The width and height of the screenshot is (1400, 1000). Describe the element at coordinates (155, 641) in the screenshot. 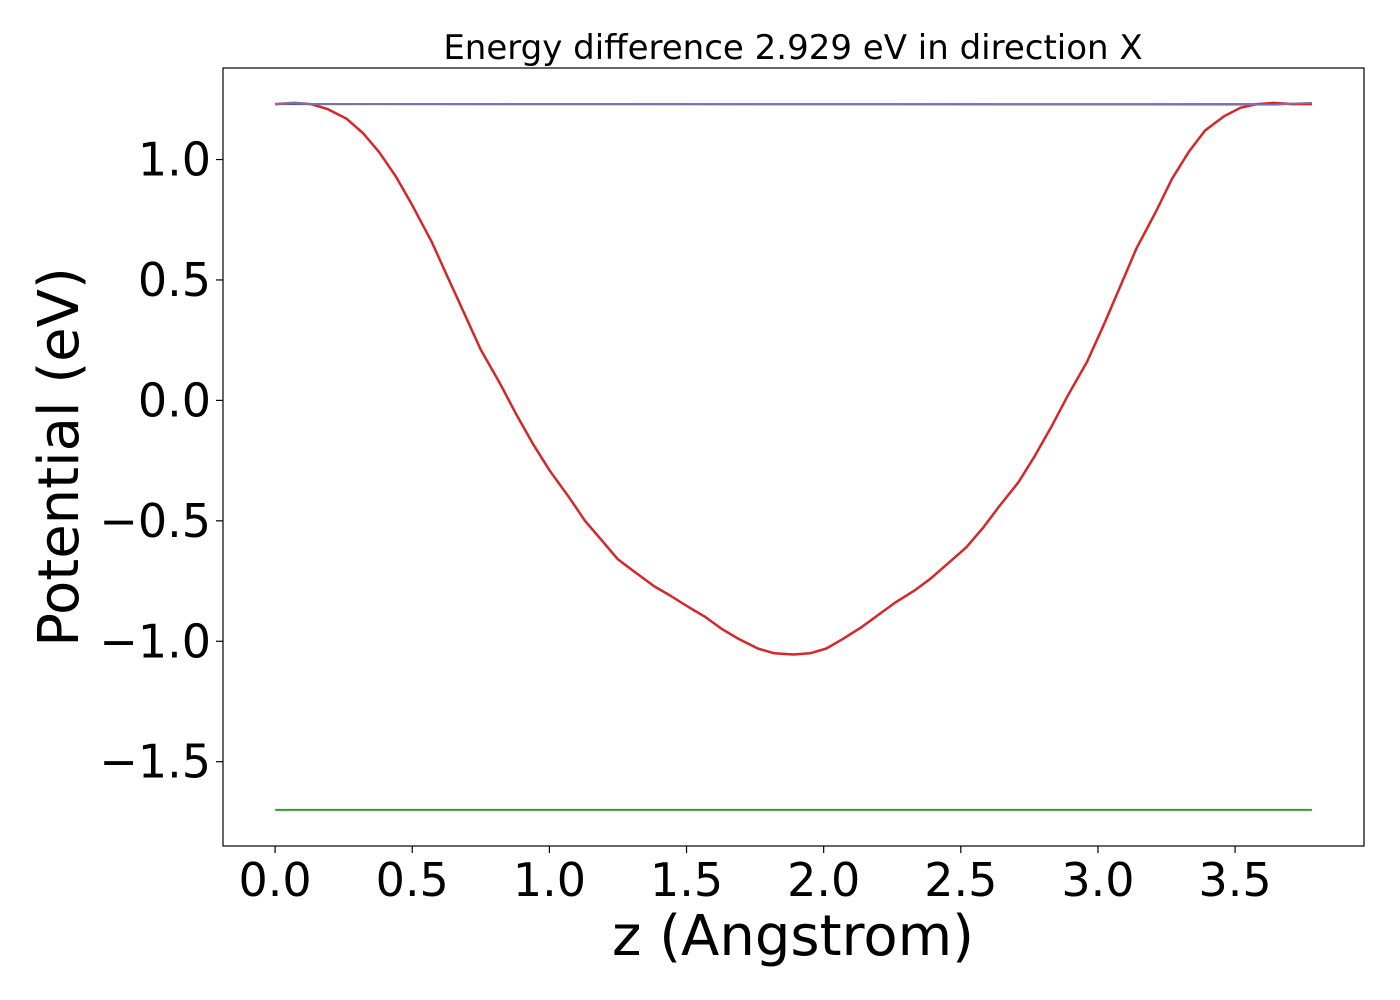

I see `y-tick-label: −1.0` at that location.